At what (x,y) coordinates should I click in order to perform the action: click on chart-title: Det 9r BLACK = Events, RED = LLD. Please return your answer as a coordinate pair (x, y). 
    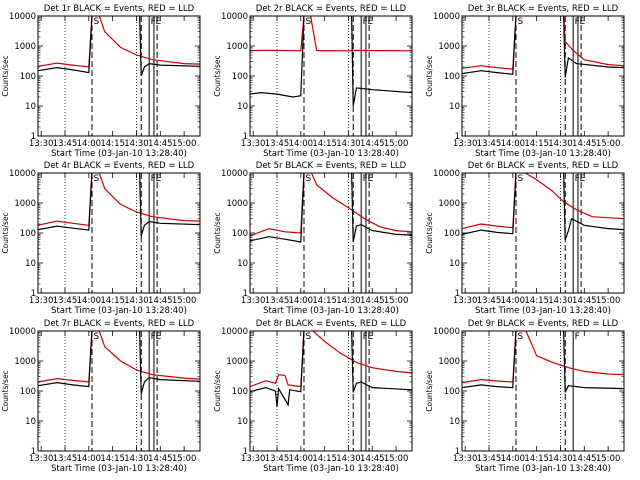
    Looking at the image, I should click on (543, 324).